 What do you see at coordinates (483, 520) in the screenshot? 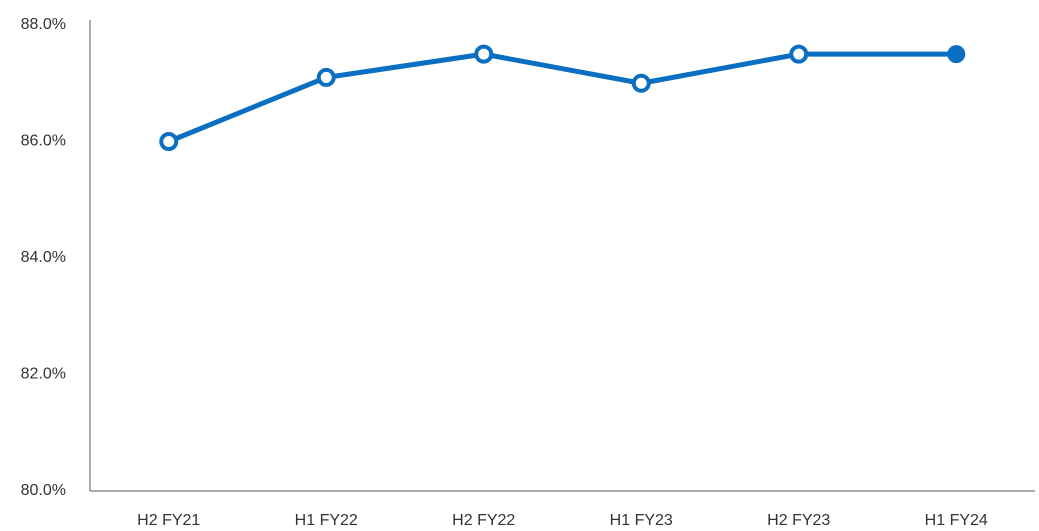
I see `x-tick-label: H2 FY22` at bounding box center [483, 520].